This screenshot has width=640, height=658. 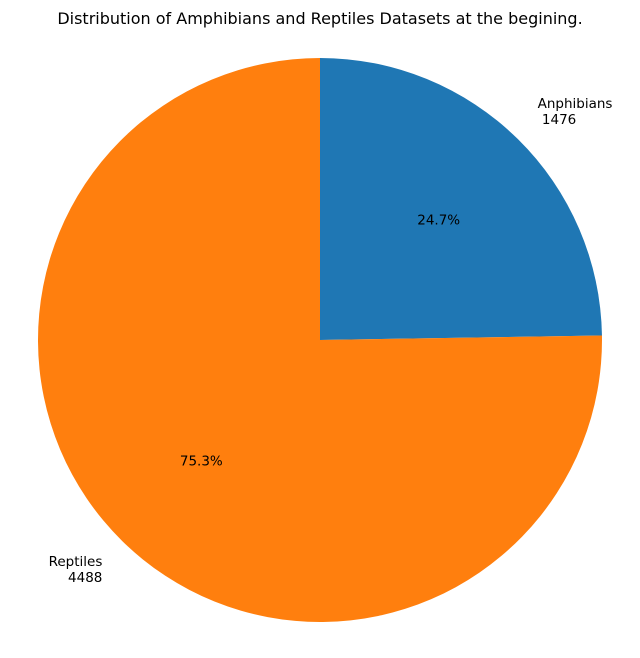 What do you see at coordinates (438, 220) in the screenshot?
I see `slice-percent-label: 24.7%` at bounding box center [438, 220].